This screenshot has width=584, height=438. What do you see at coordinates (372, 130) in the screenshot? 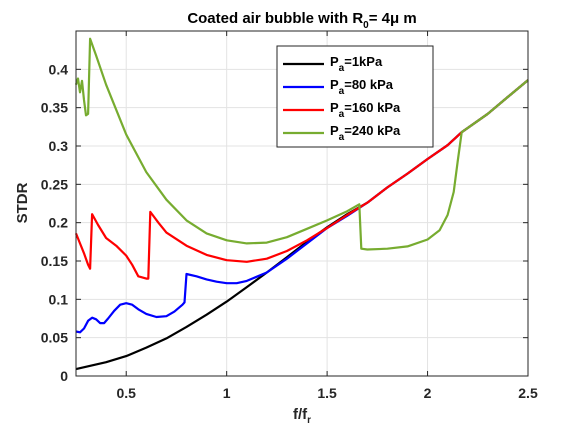
I see `legend-label-rest: =240 kPa` at bounding box center [372, 130].